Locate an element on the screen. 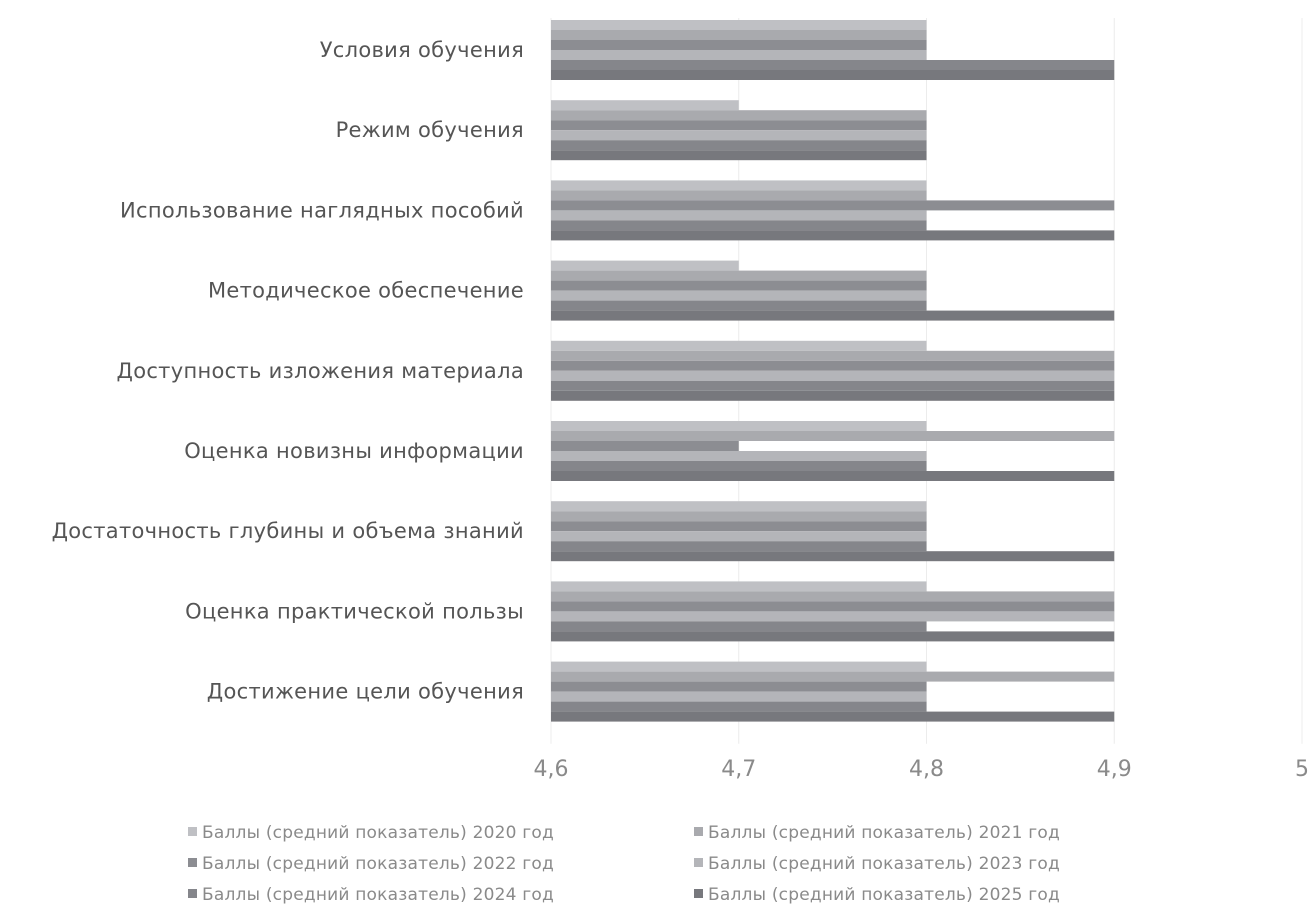 This screenshot has height=913, width=1312. x-tick-label: 4,6 is located at coordinates (551, 769).